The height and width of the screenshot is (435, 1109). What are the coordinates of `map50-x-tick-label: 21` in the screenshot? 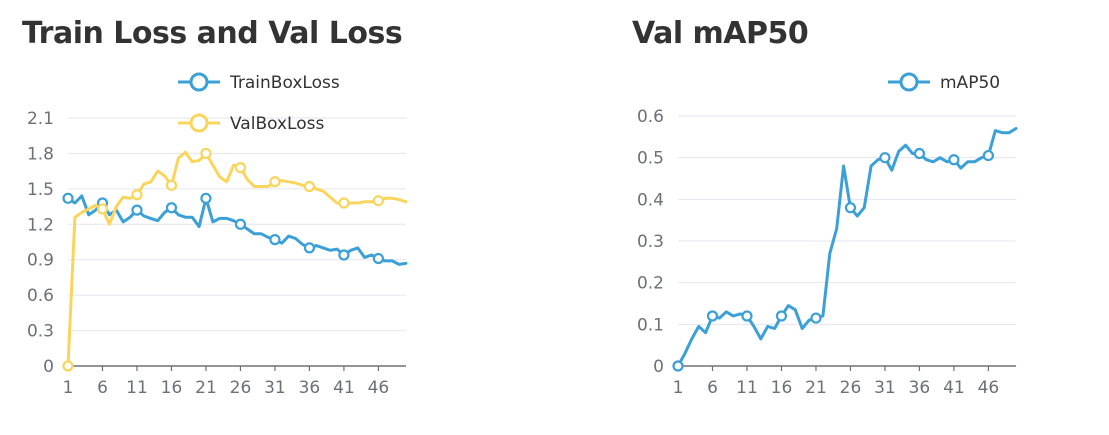 It's located at (816, 388).